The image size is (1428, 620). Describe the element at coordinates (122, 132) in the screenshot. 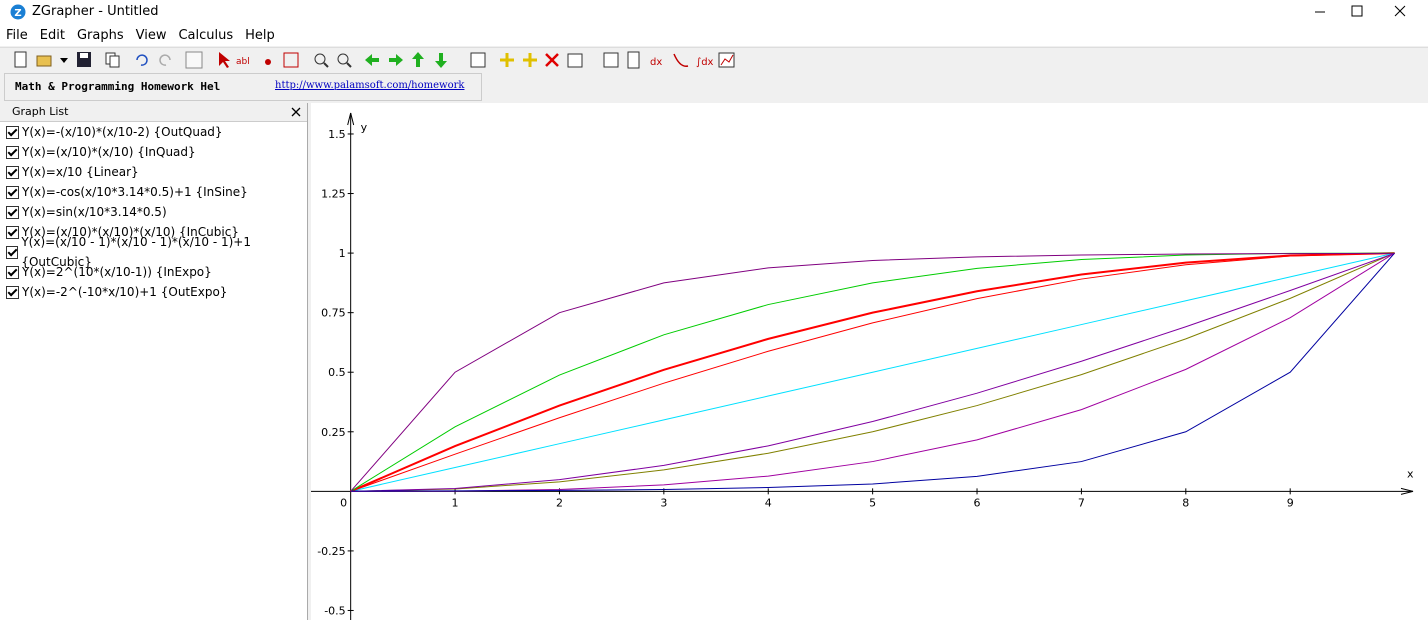

I see `graph-formula: Y(x)=-(x/10)*(x/10-2) {OutQuad}` at that location.